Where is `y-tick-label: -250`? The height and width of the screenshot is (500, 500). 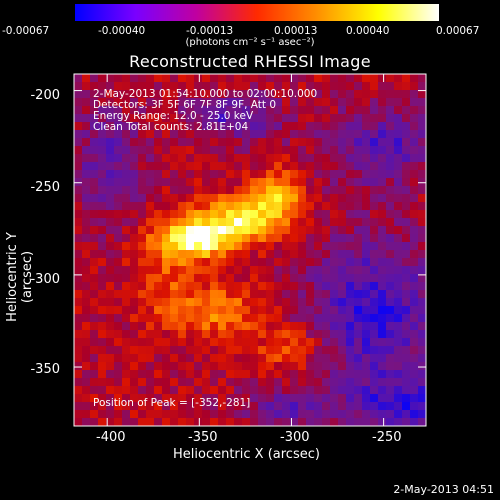
y-tick-label: -250 is located at coordinates (45, 187).